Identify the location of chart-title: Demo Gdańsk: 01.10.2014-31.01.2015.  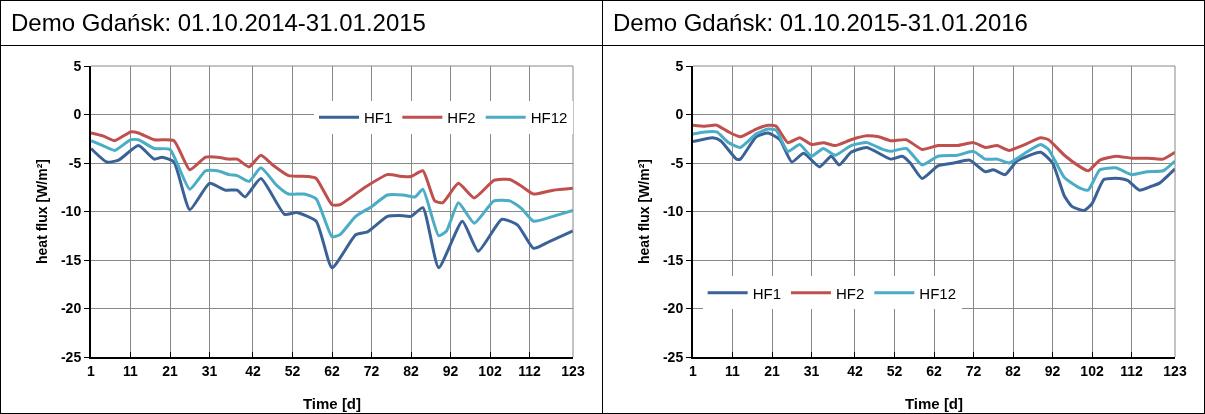
(301, 23).